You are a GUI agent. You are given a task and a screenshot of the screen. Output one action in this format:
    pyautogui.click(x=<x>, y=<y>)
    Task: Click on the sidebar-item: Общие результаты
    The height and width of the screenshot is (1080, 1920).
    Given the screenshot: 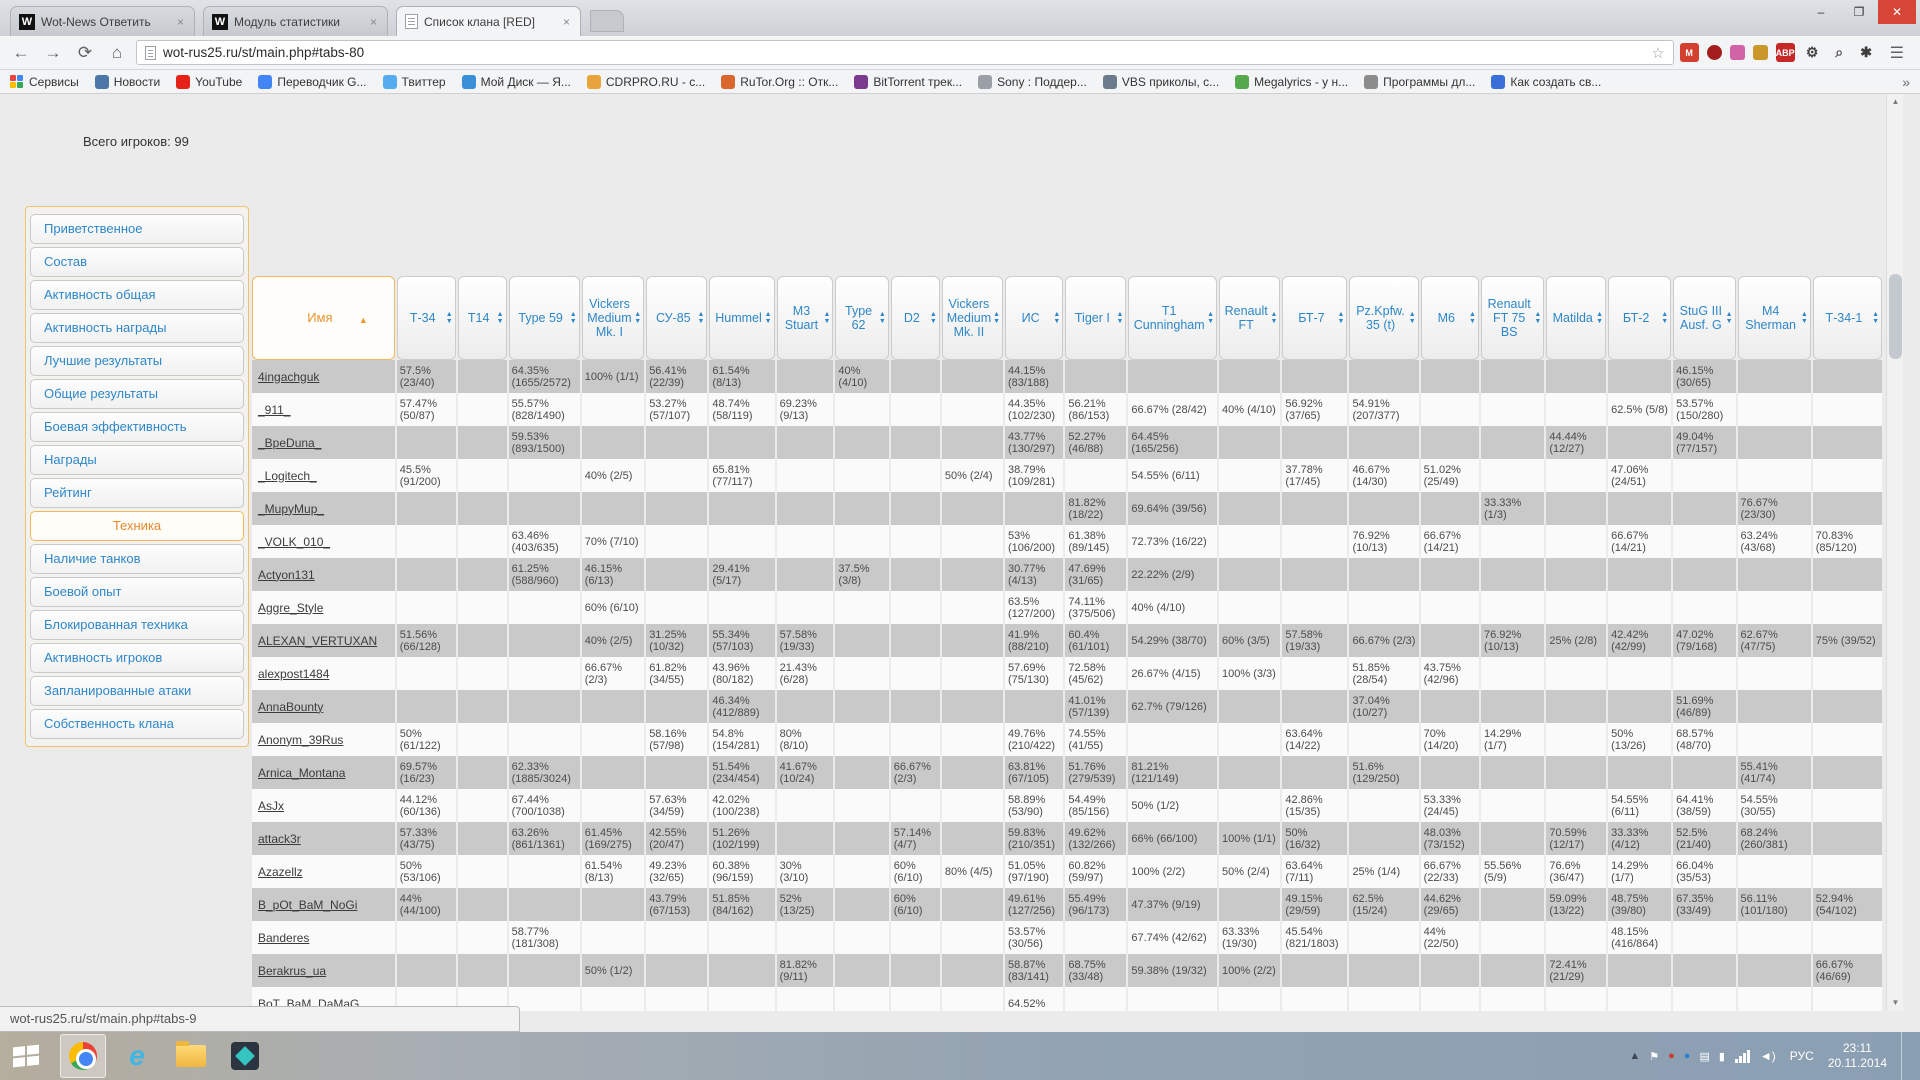 What is the action you would take?
    pyautogui.click(x=137, y=394)
    